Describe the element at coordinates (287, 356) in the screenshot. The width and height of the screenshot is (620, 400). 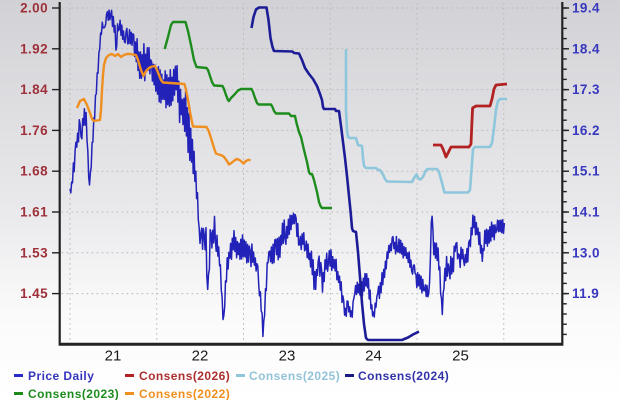
I see `svg-text: 23` at that location.